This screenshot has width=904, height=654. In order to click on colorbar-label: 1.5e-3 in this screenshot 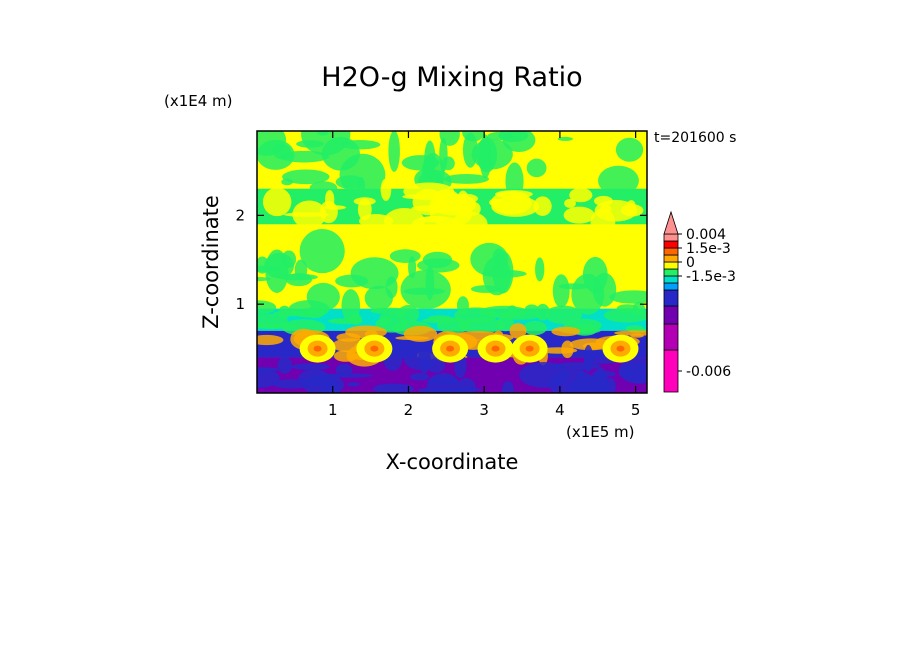, I will do `click(708, 249)`.